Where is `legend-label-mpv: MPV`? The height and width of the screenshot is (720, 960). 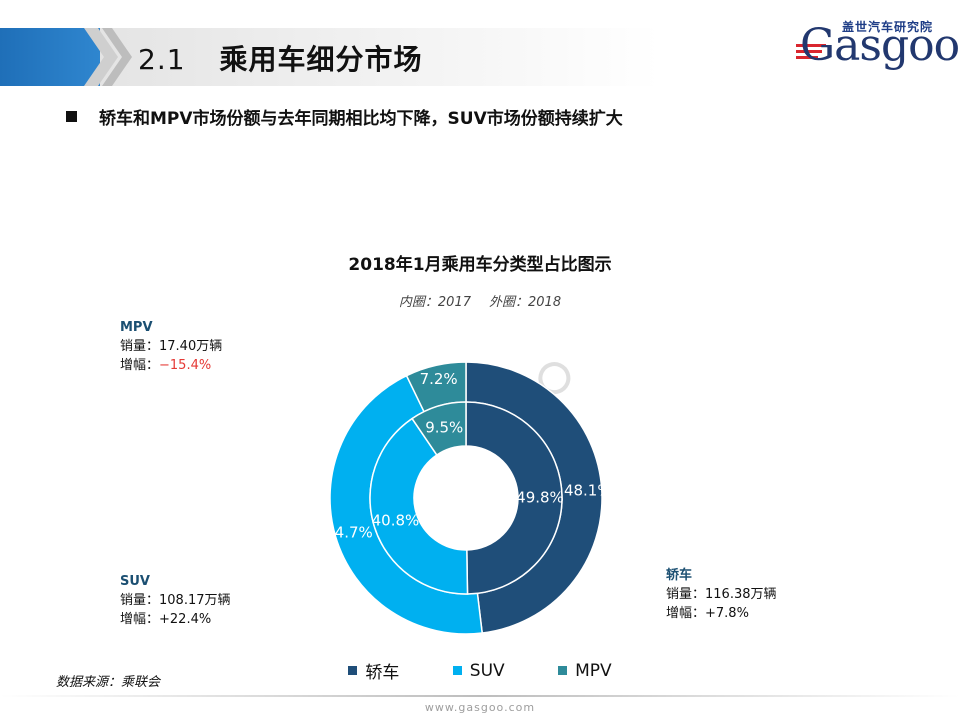
legend-label-mpv: MPV is located at coordinates (593, 670).